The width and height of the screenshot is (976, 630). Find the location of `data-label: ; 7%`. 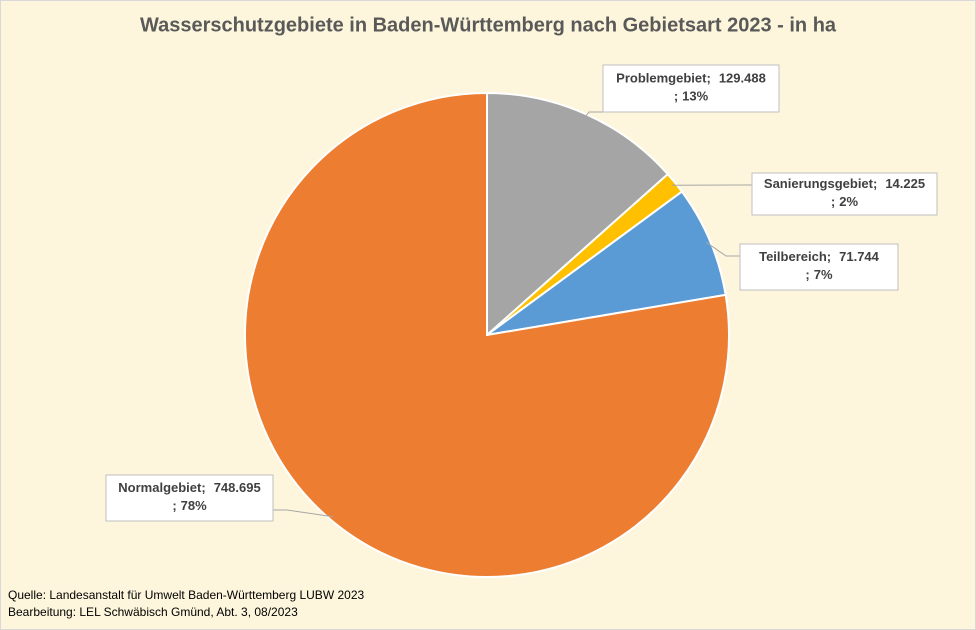

data-label: ; 7% is located at coordinates (819, 274).